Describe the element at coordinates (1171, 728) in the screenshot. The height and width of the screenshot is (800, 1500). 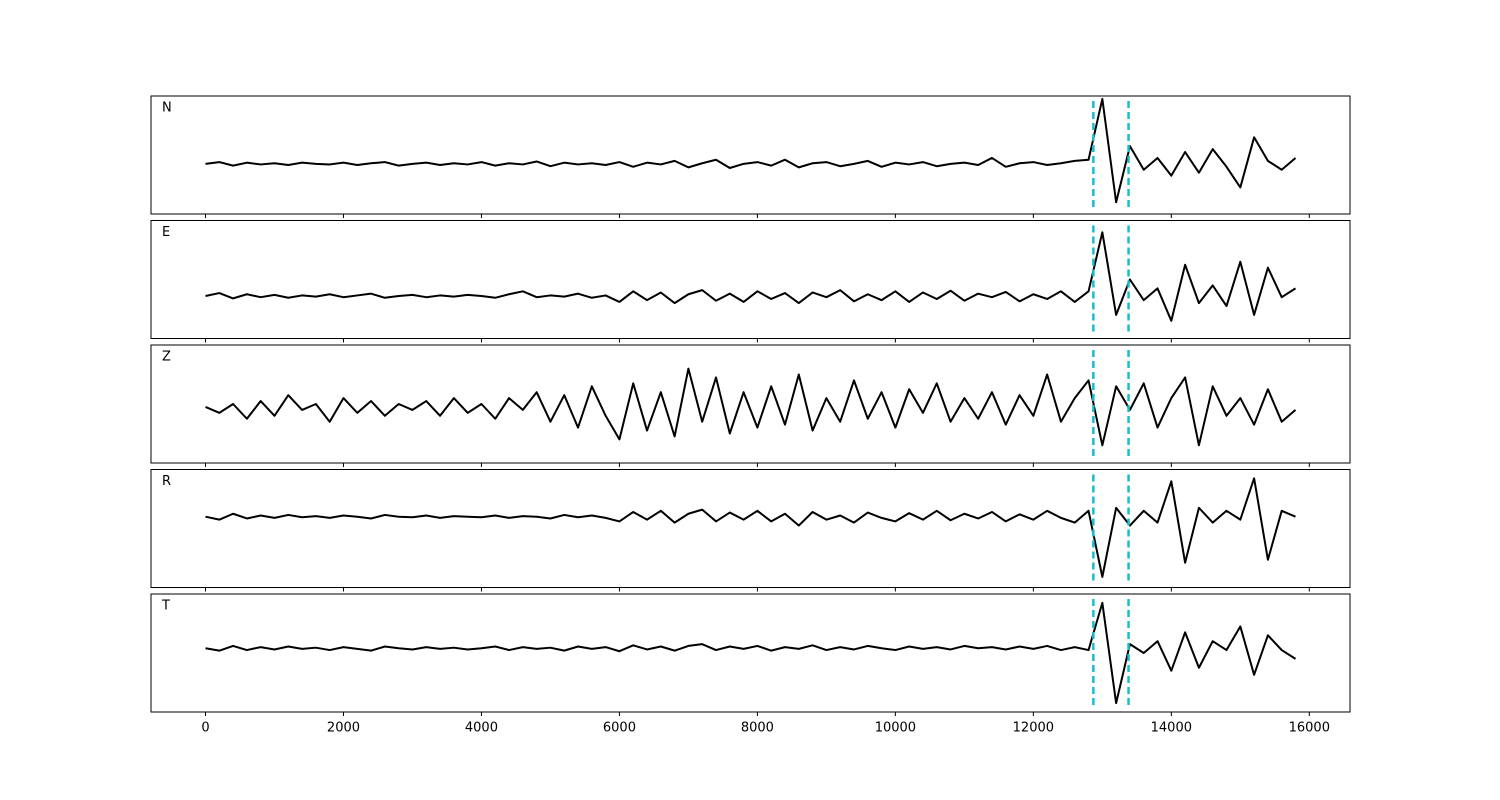
I see `x-tick-label: 14000` at that location.